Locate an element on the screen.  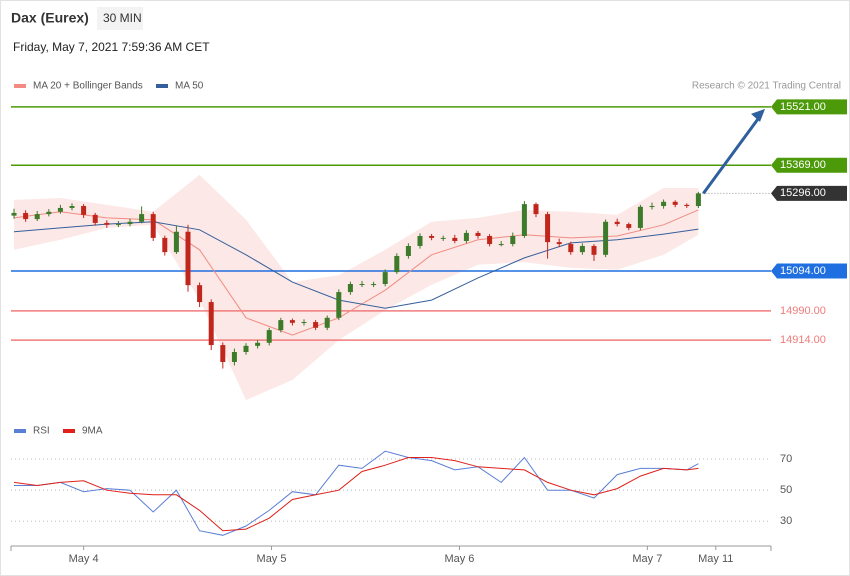
level-label: 15296.00 is located at coordinates (803, 193).